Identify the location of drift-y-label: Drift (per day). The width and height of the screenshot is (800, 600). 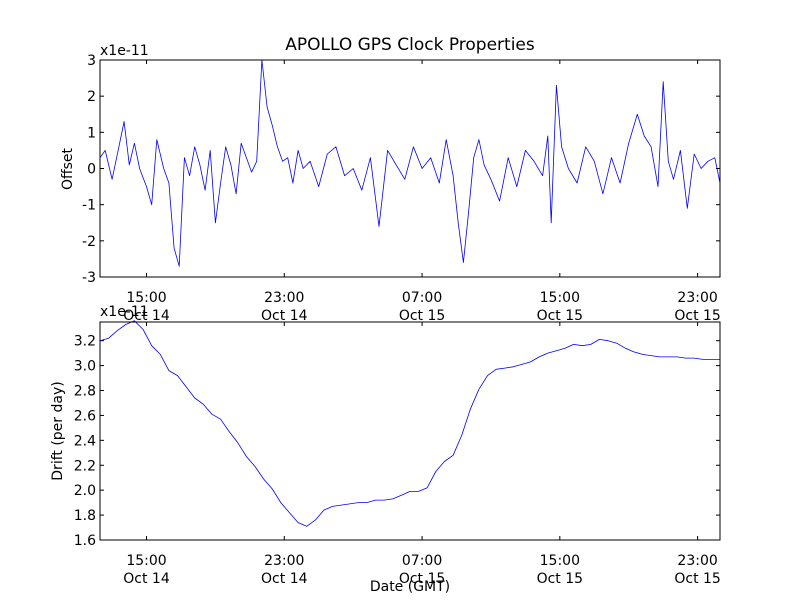
(58, 430).